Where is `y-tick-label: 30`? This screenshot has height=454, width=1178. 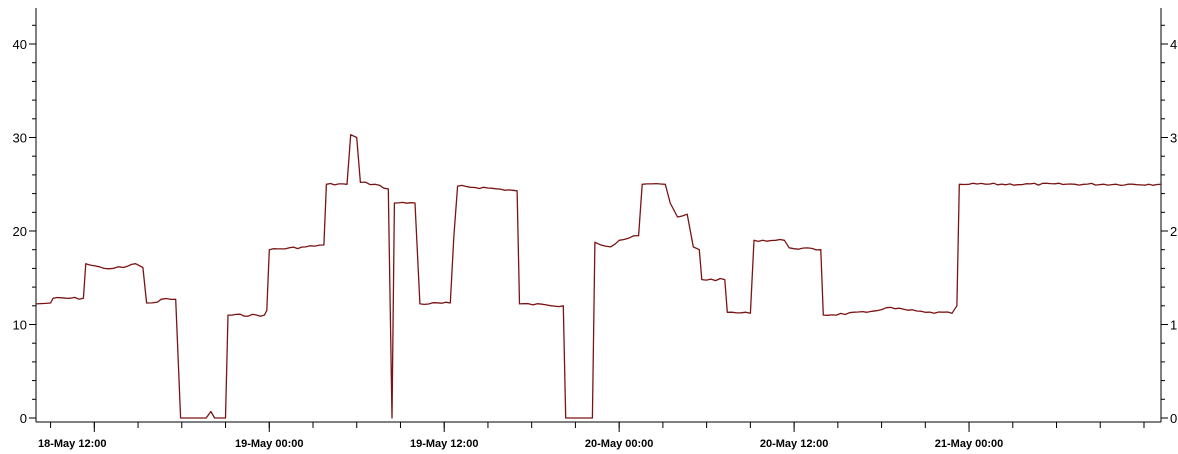
y-tick-label: 30 is located at coordinates (20, 138).